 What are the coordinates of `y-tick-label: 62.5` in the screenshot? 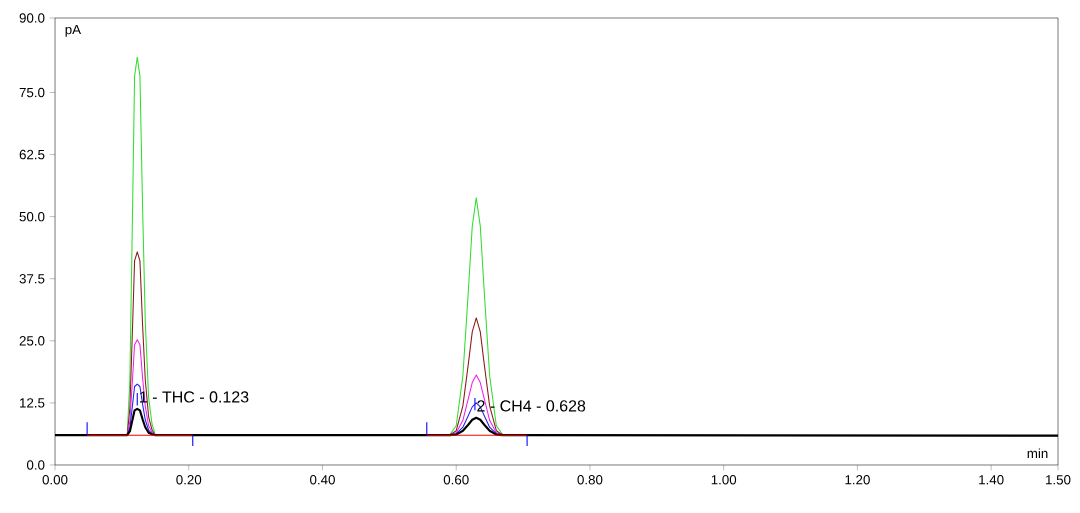 It's located at (32, 154).